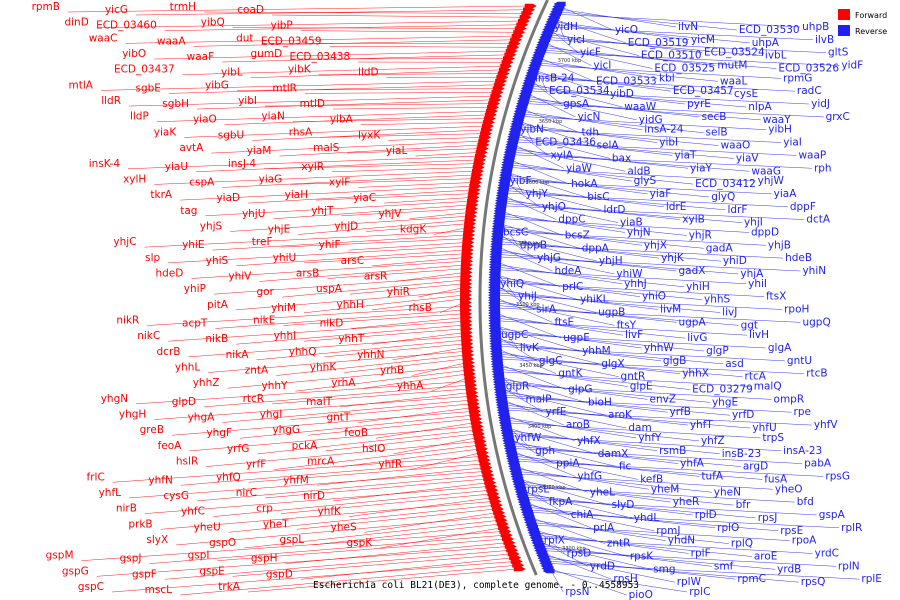 The image size is (900, 600). I want to click on reverse-gene-label: yhiJ, so click(527, 297).